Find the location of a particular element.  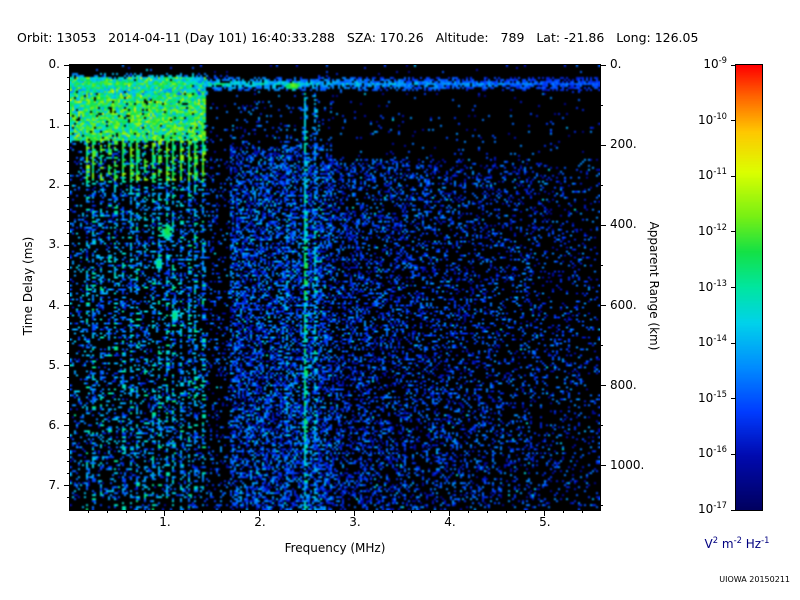

y-left-tick-label: 1. is located at coordinates (54, 124).